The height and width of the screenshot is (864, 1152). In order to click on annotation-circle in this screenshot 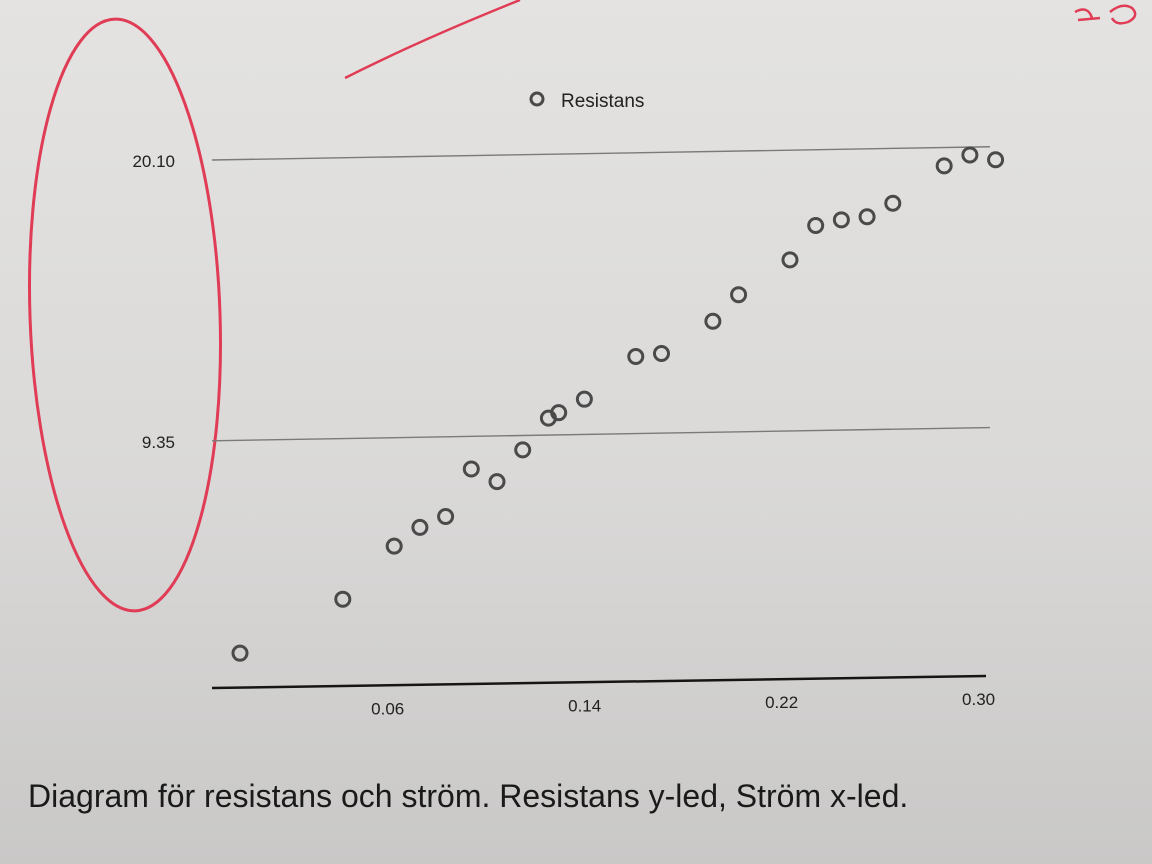, I will do `click(125, 315)`.